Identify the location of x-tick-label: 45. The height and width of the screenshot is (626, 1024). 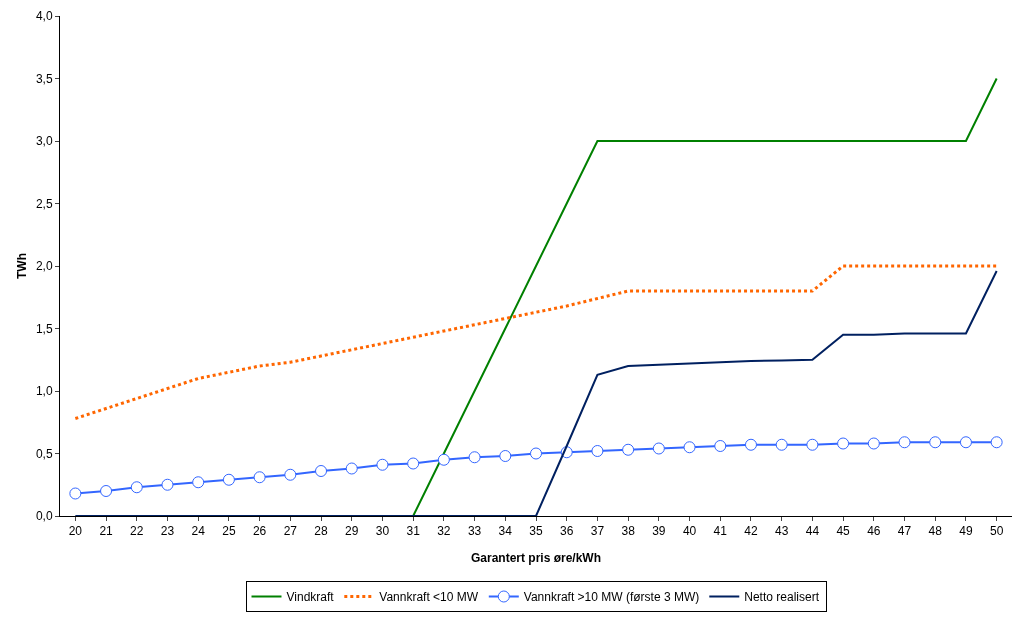
(843, 531).